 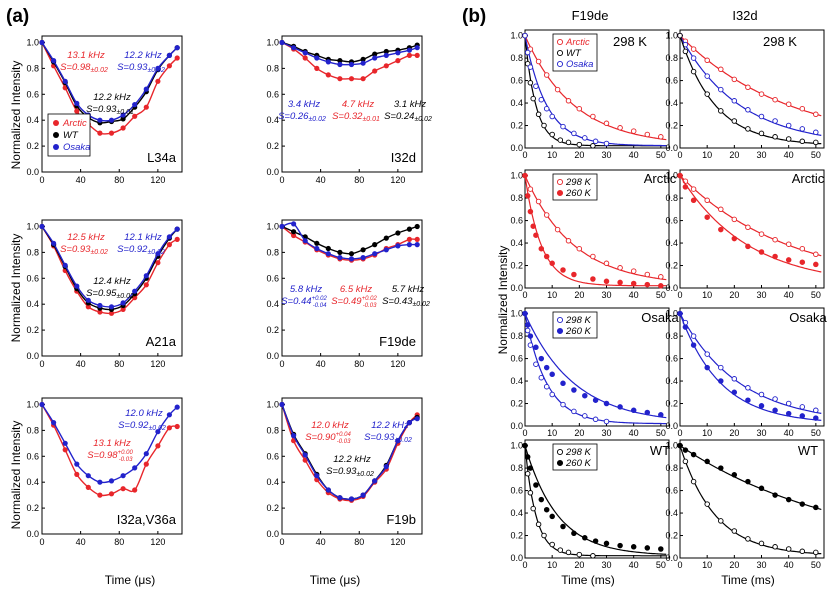 What do you see at coordinates (110, 456) in the screenshot?
I see `annotation-order: S=0.98+0.00 -0.03` at bounding box center [110, 456].